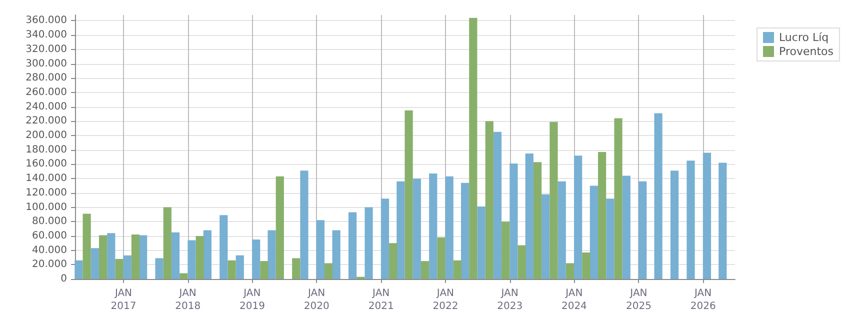 The height and width of the screenshot is (313, 851). I want to click on x-tick-label: JAN 2024, so click(574, 300).